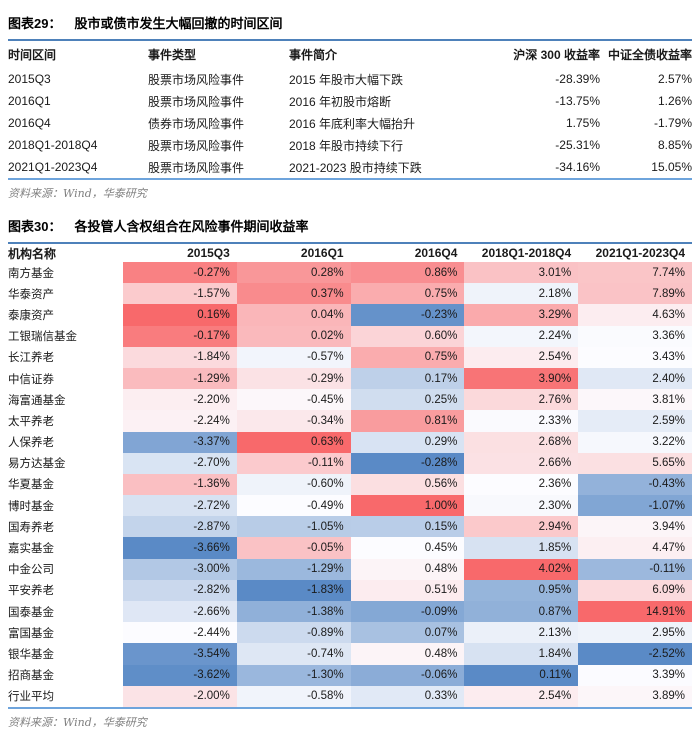 Image resolution: width=700 pixels, height=741 pixels. I want to click on time-range-cell: 2018Q1-2018Q4, so click(53, 145).